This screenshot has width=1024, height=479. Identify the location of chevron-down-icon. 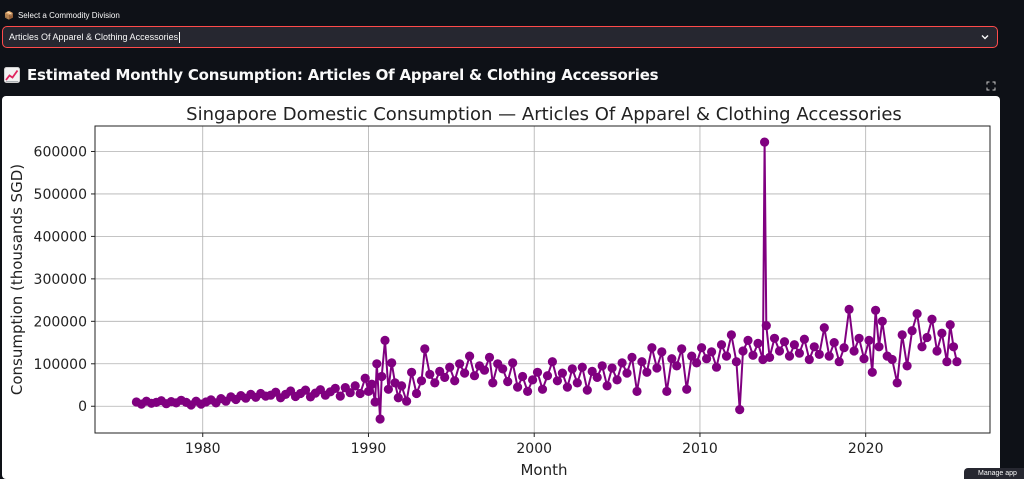
(985, 37).